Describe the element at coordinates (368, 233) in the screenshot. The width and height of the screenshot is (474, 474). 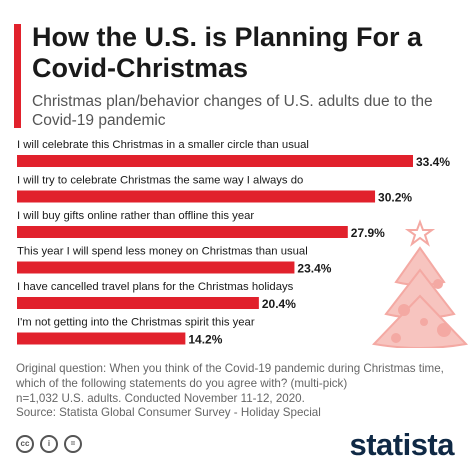
I see `value-label: 27.9%` at that location.